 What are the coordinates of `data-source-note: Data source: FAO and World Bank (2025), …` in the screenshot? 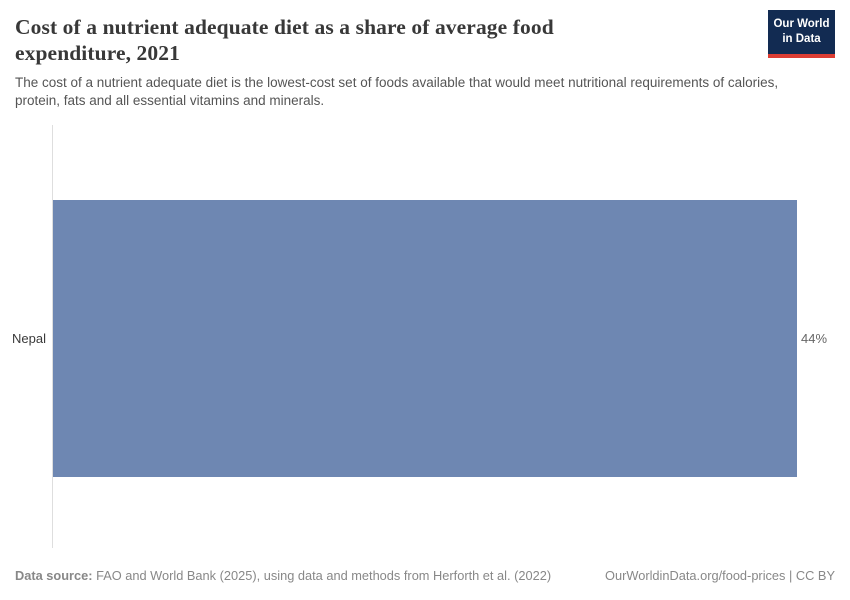 It's located at (283, 575).